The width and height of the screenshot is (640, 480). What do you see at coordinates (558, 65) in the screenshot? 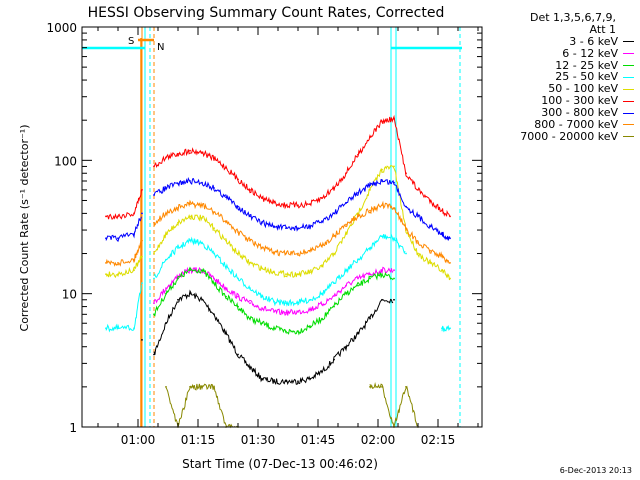
I see `legend-item: 12 - 25 keV` at bounding box center [558, 65].